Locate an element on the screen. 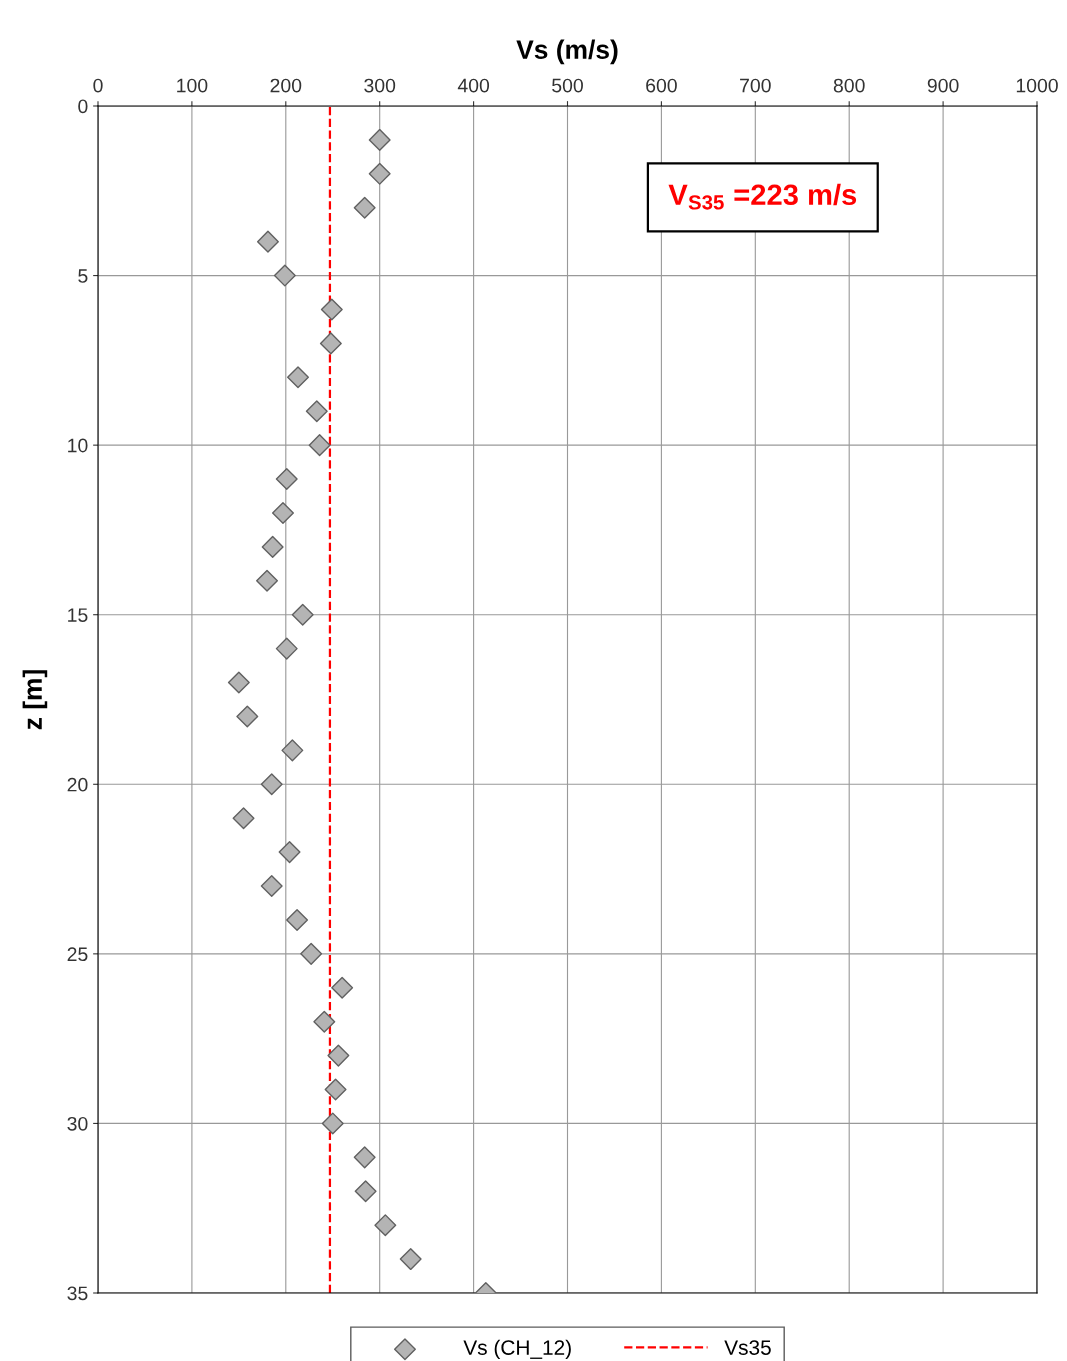 This screenshot has height=1361, width=1067. y-tick-label: 35 is located at coordinates (77, 1293).